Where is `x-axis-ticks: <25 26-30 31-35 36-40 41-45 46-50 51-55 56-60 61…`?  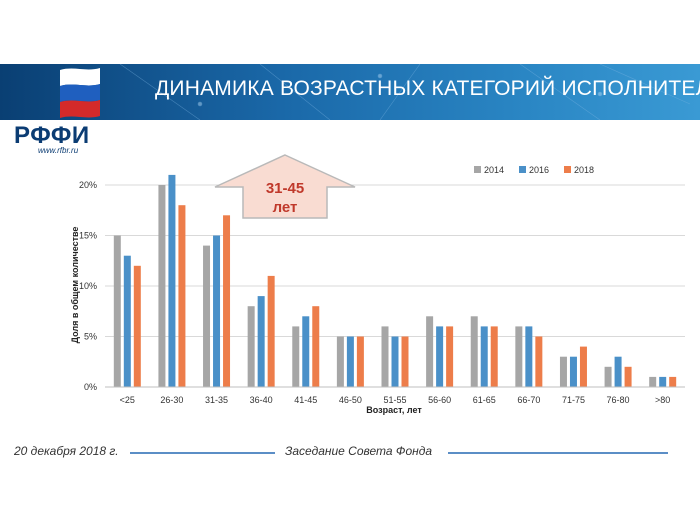
x-axis-ticks: <25 26-30 31-35 36-40 41-45 46-50 51-55 56-60 61… is located at coordinates (395, 400).